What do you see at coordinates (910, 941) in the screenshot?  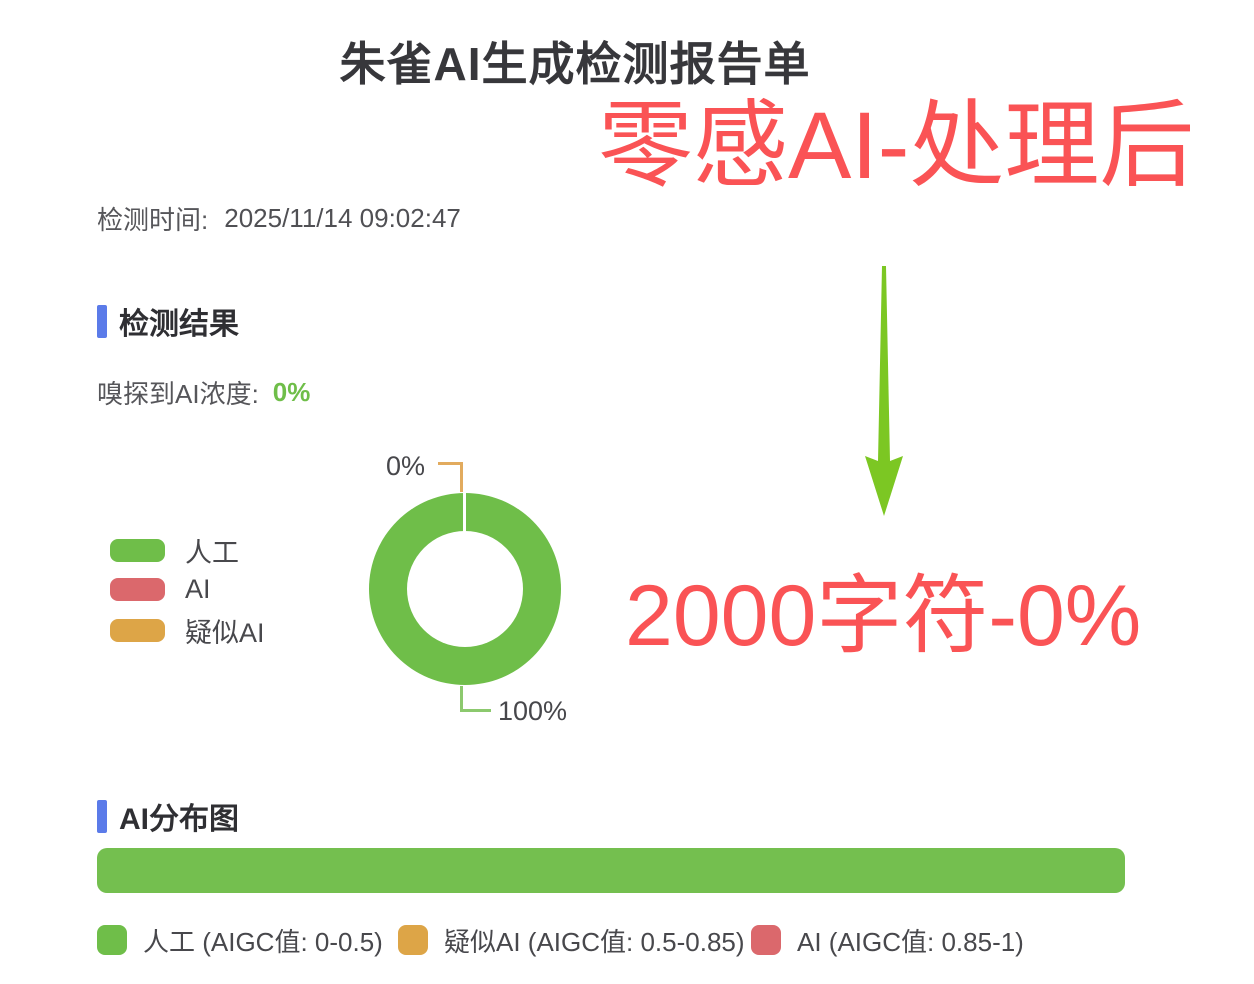 I see `dist-label-ai: AI (AIGC值: 0.85-1)` at bounding box center [910, 941].